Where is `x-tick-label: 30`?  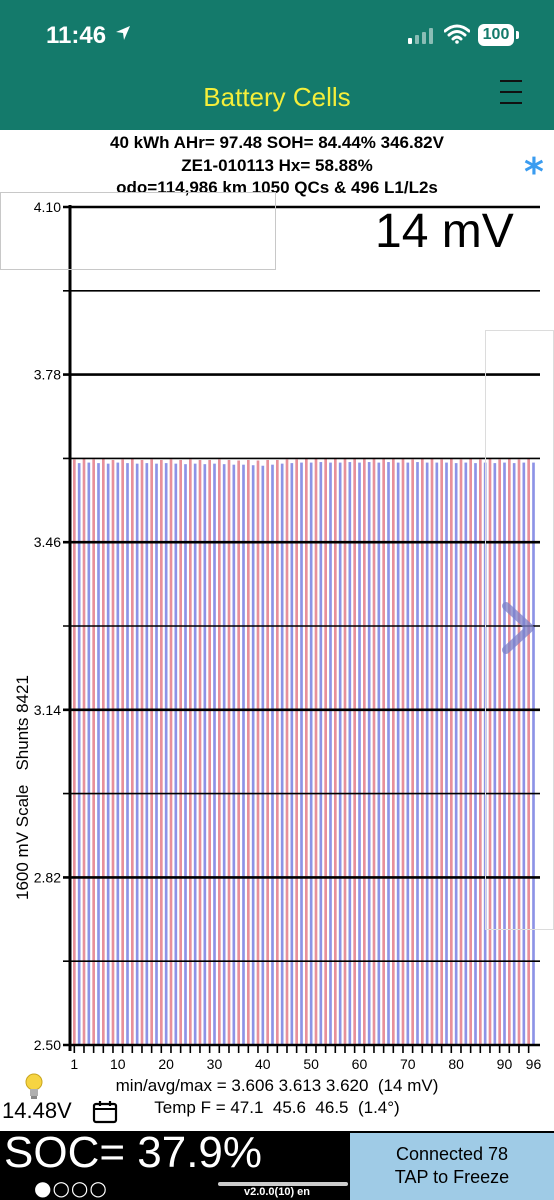
x-tick-label: 30 is located at coordinates (215, 1064).